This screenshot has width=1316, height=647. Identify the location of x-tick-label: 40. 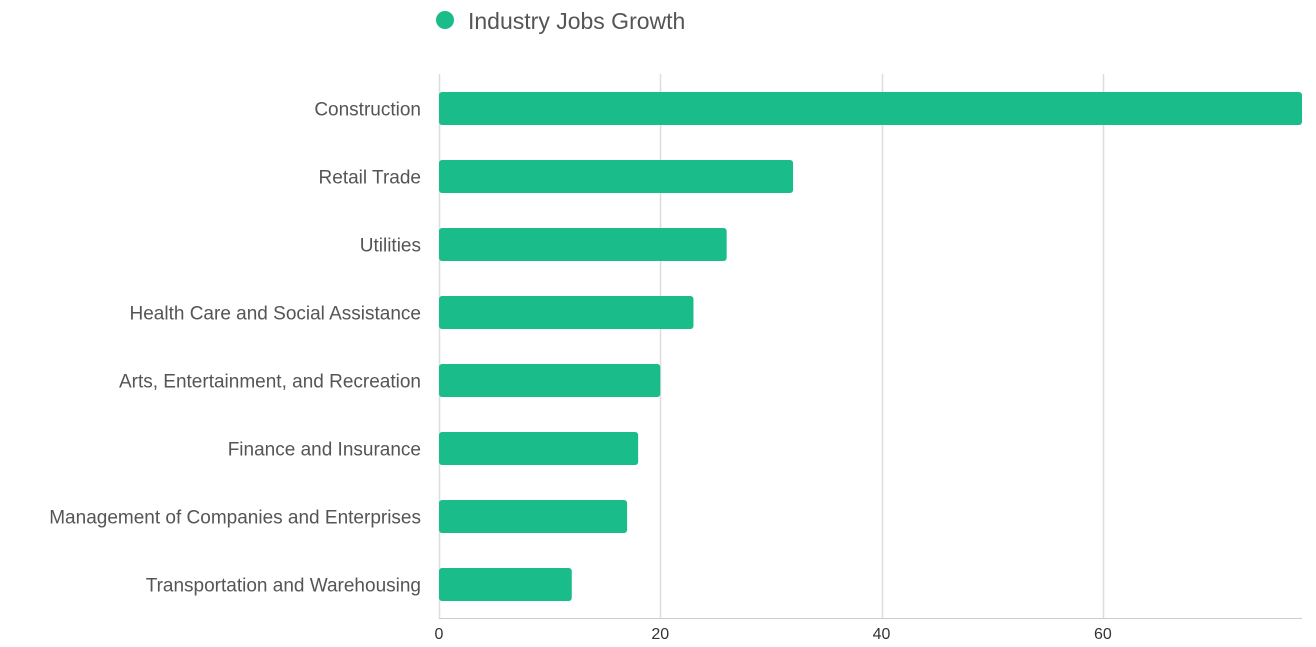
(882, 634).